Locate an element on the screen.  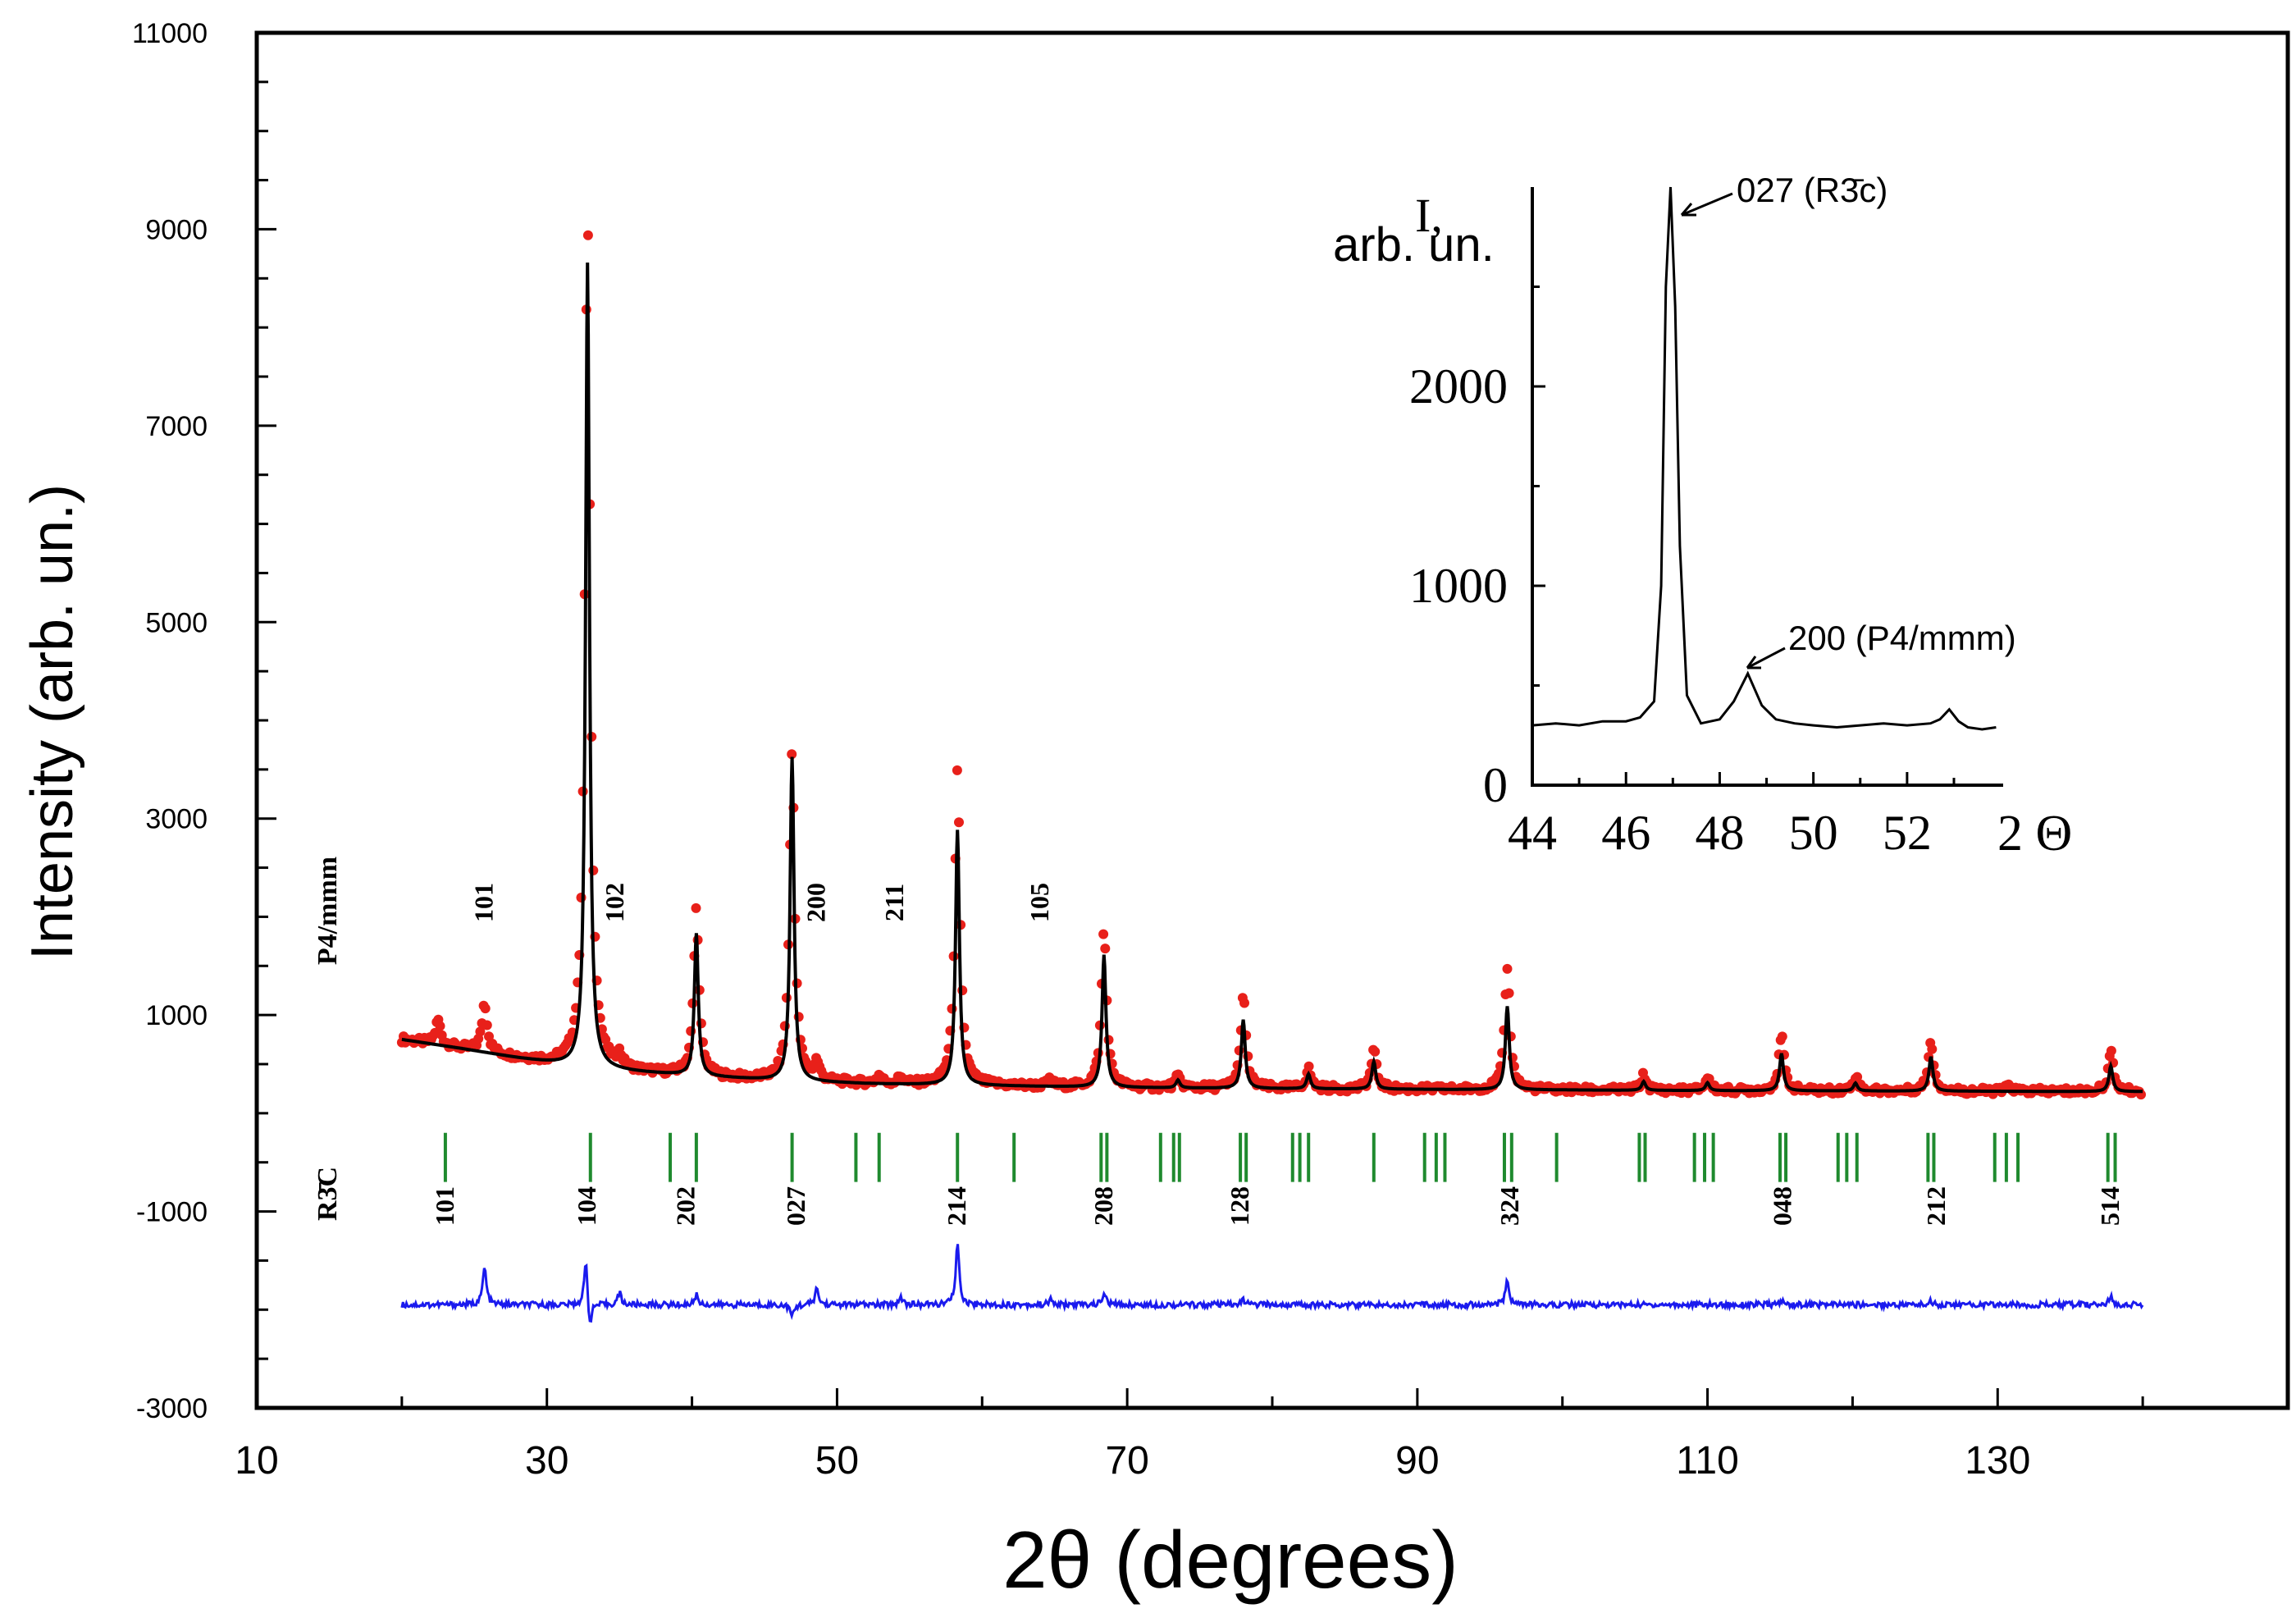
r3c-hkl-labels: 101 104 202 027 214 208 128 324 048 212 514 is located at coordinates (1277, 1206).